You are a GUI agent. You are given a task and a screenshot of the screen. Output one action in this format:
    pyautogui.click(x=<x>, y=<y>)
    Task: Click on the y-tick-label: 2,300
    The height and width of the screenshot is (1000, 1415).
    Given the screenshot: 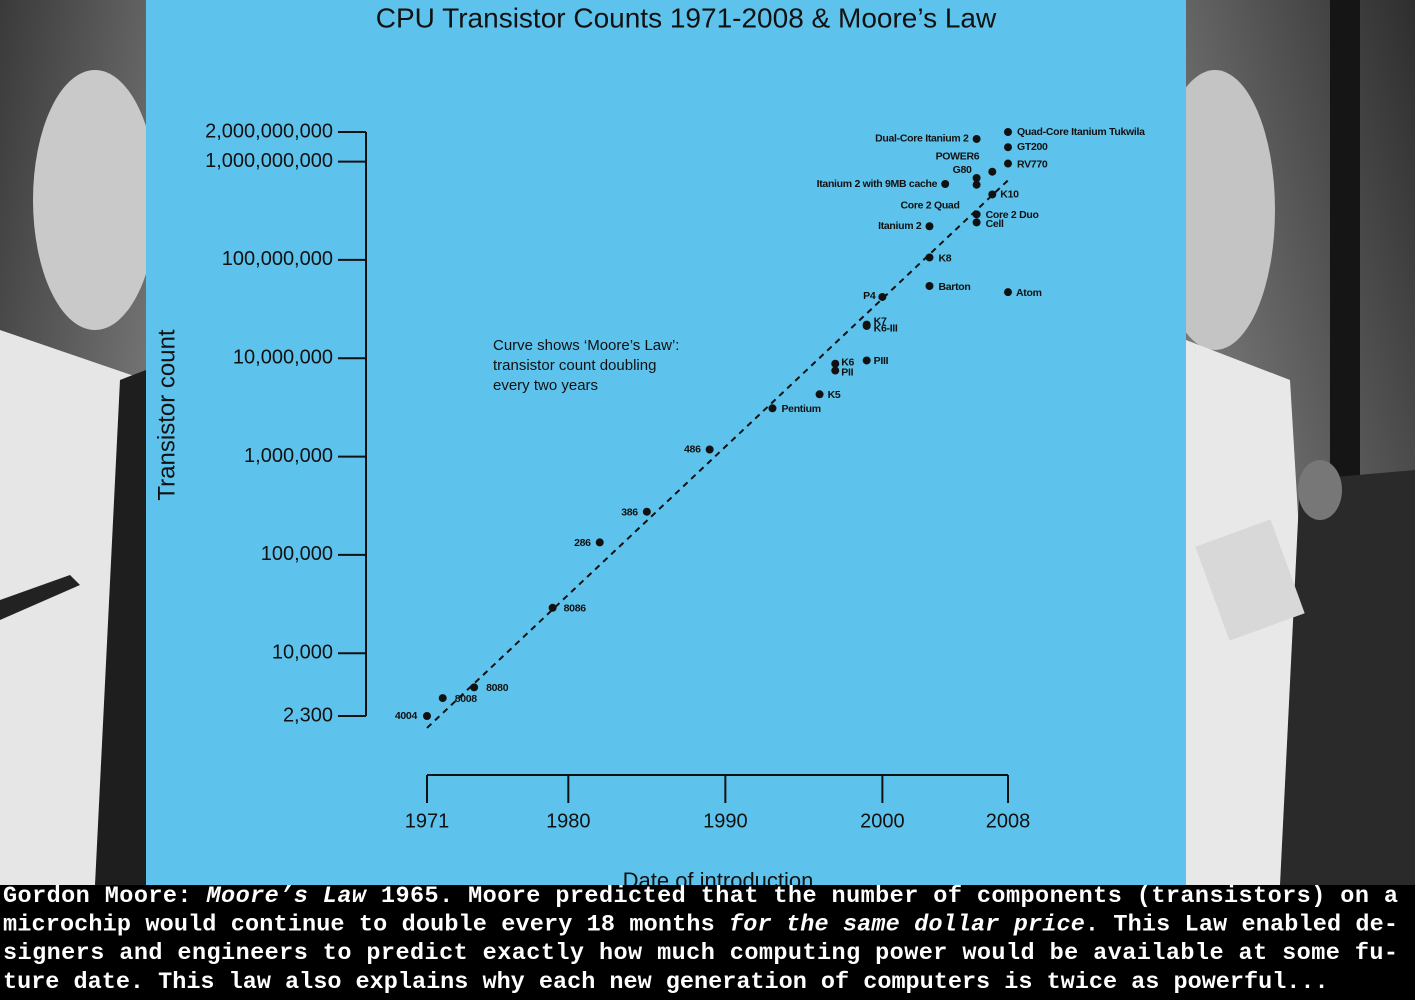 What is the action you would take?
    pyautogui.click(x=308, y=715)
    